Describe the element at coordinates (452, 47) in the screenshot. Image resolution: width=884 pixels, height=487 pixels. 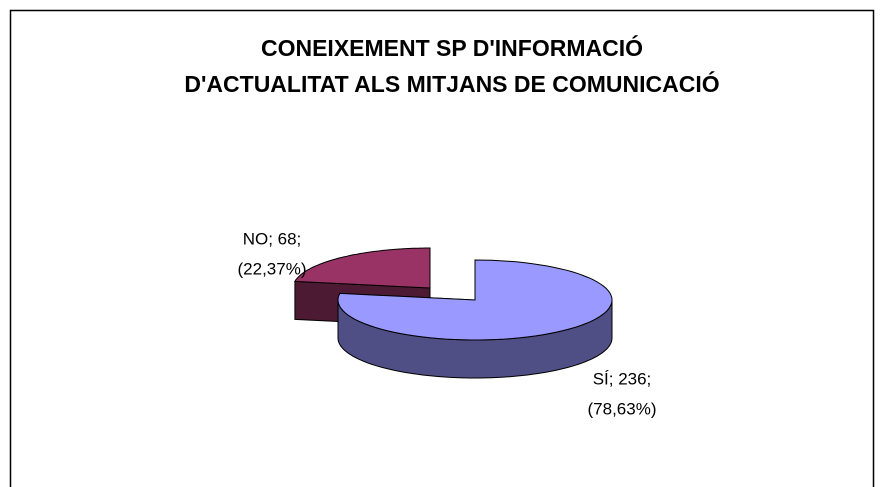
I see `chart-title: CONEIXEMENT SP D'INFORMACIÓ` at that location.